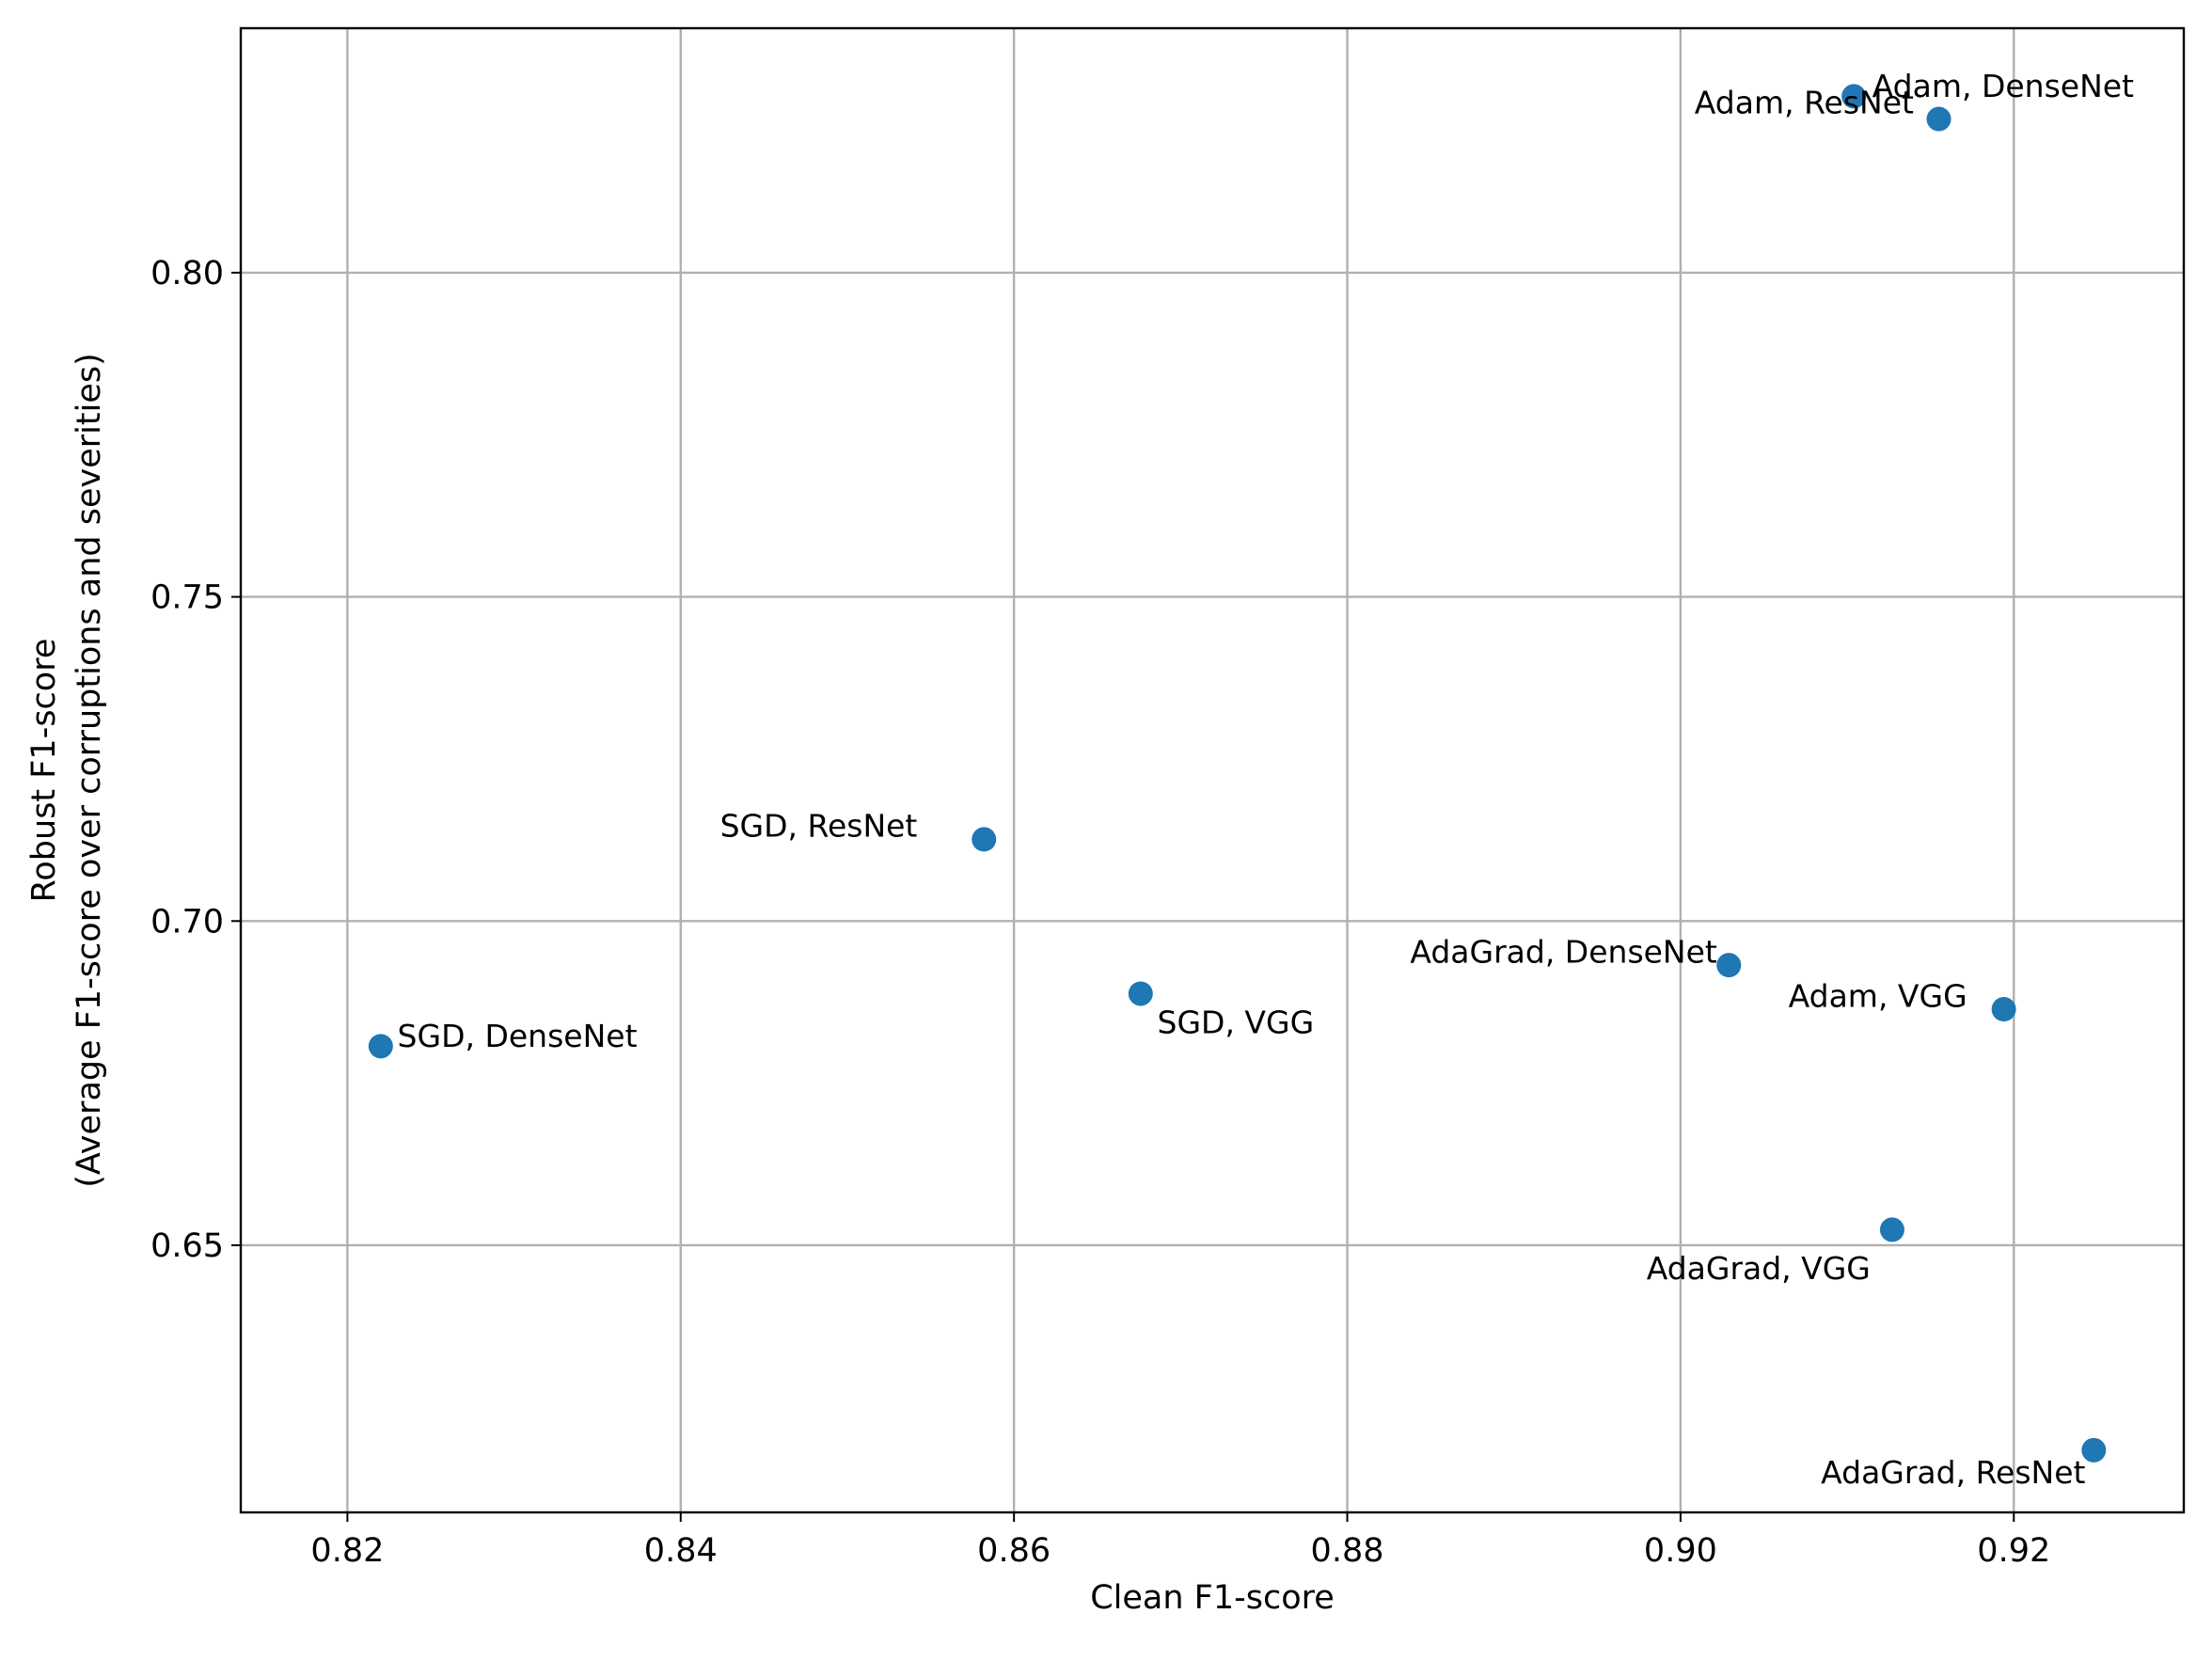  What do you see at coordinates (347, 1551) in the screenshot?
I see `x-tick-label: 0.82` at bounding box center [347, 1551].